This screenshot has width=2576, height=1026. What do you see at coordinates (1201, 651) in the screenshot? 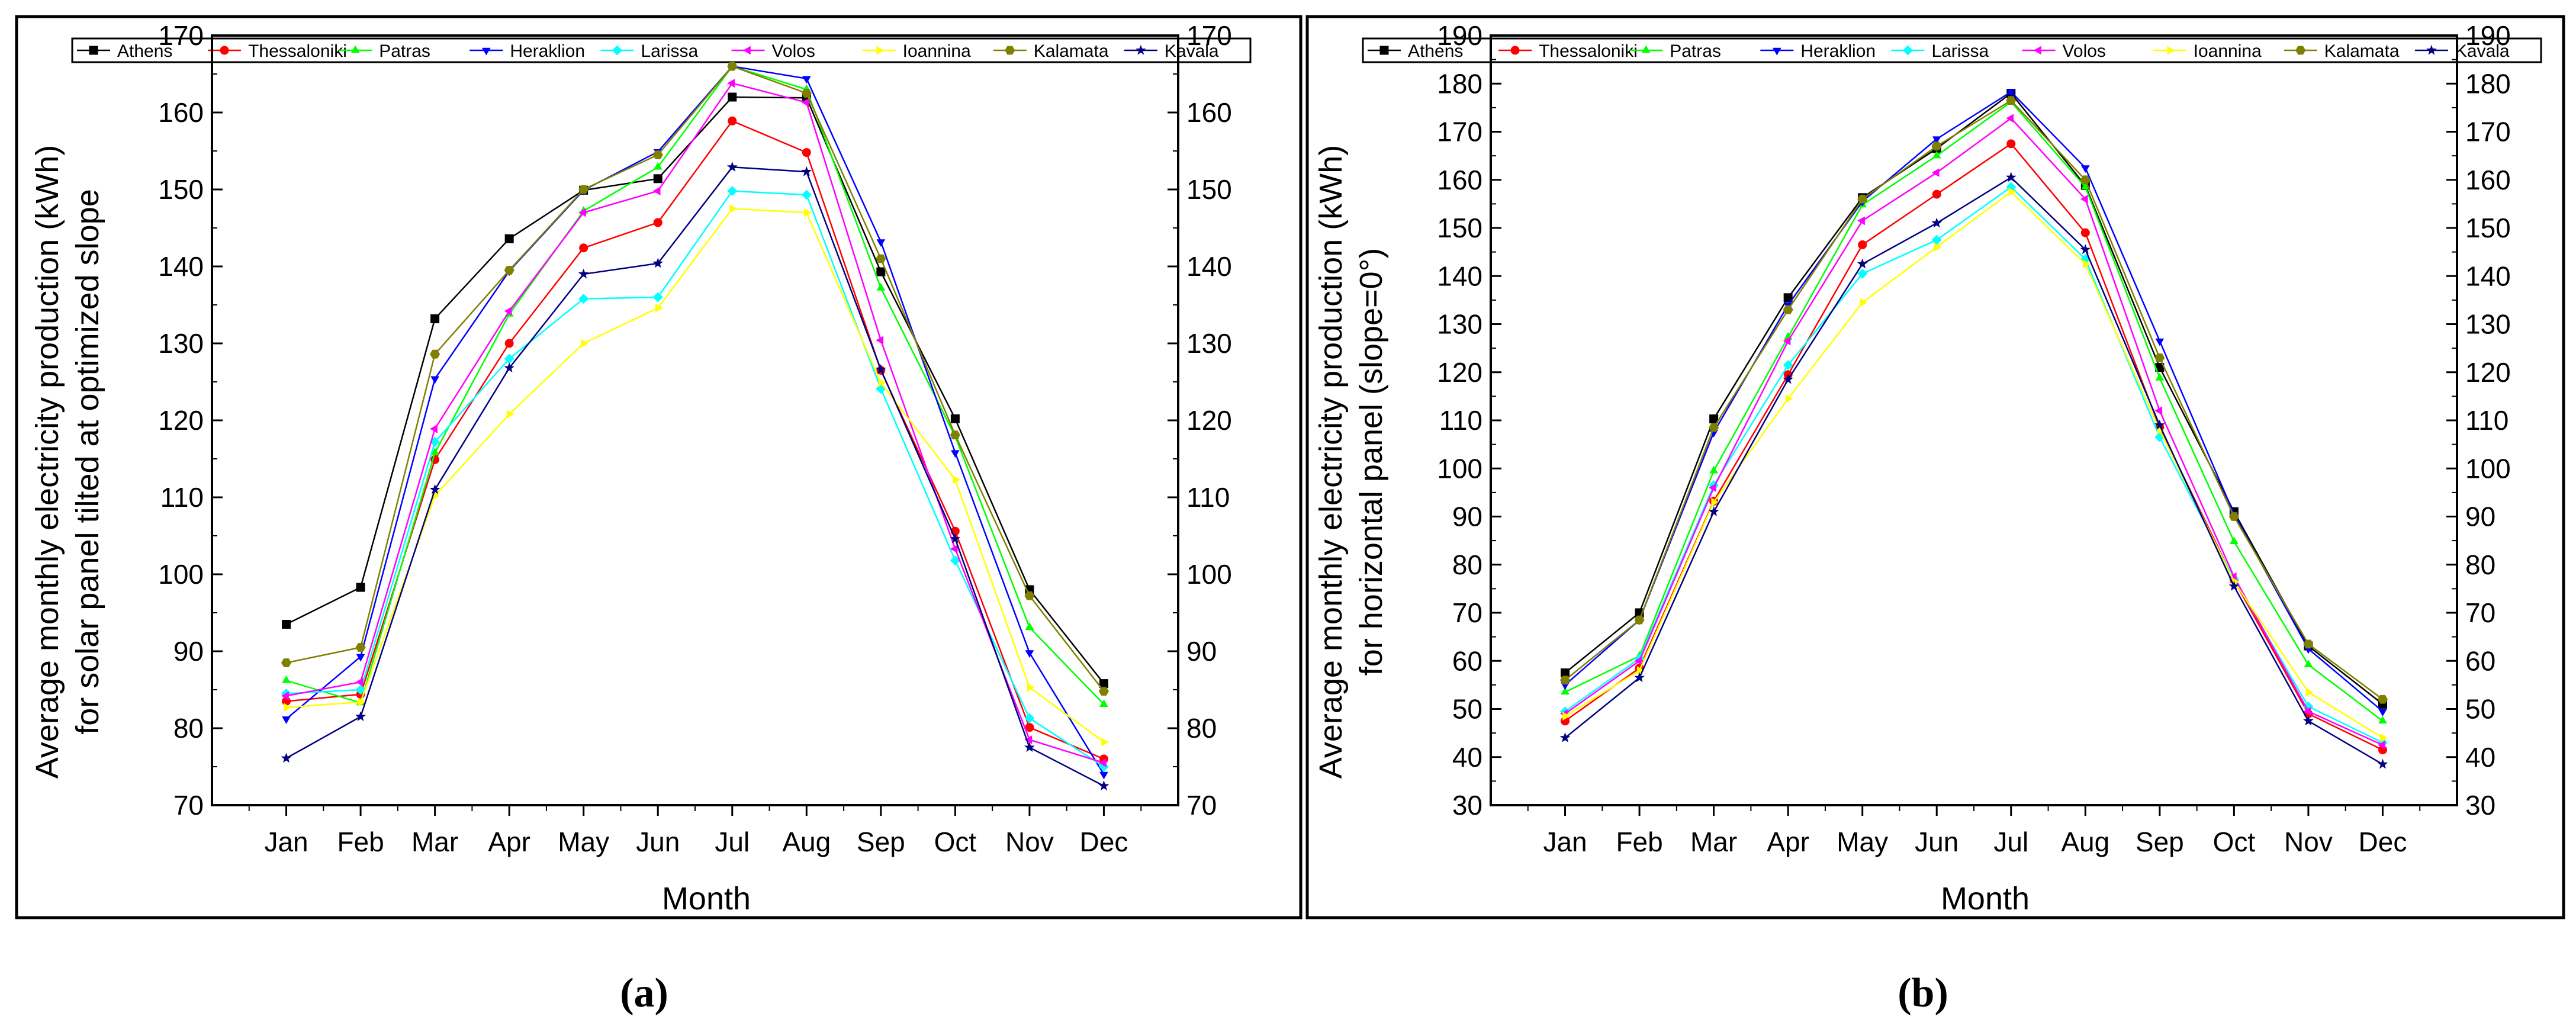
I see `y-tick-label-right: 90` at bounding box center [1201, 651].